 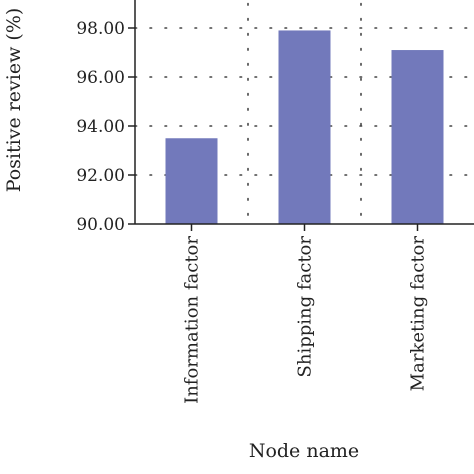 I want to click on x-tick-label: Shipping factor, so click(x=305, y=307).